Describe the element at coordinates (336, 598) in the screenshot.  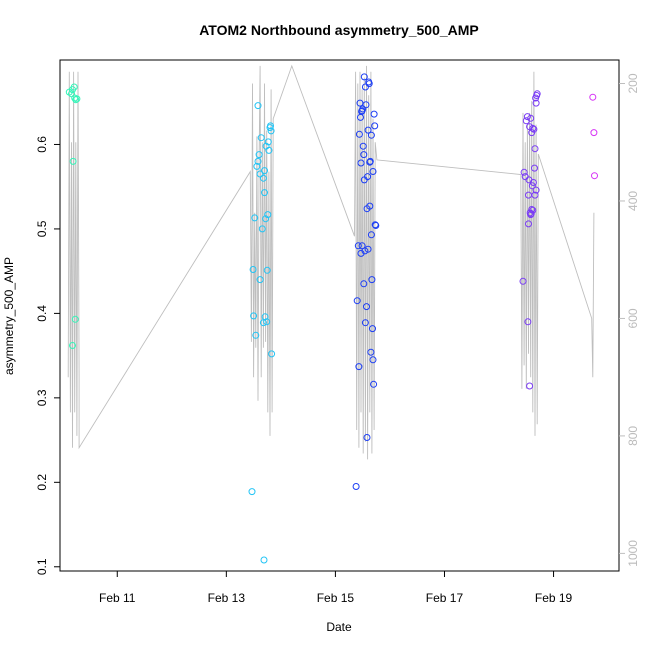
I see `x-tick-label: Feb 15` at that location.